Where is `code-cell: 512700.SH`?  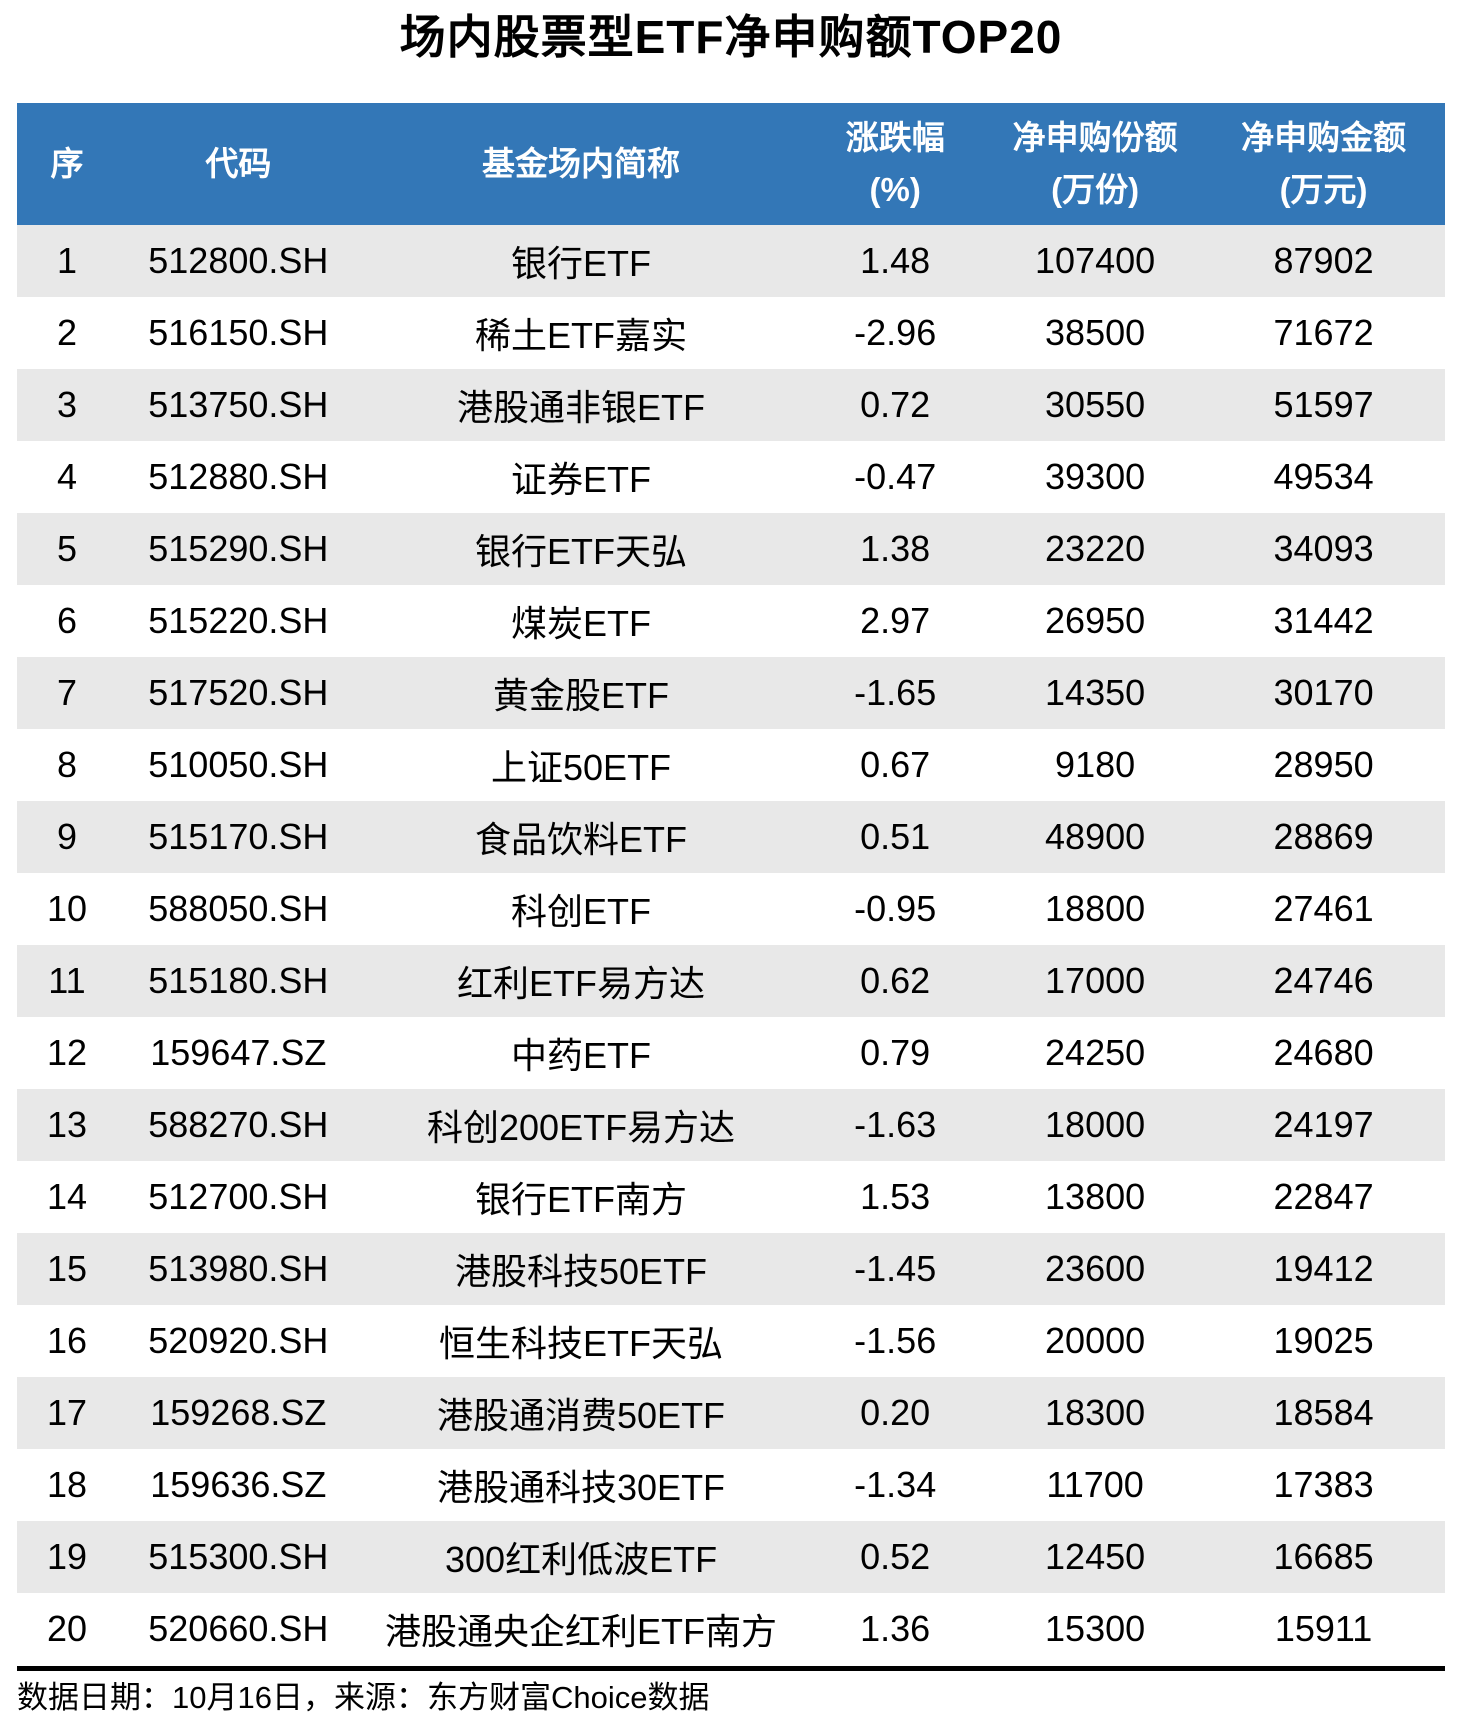
code-cell: 512700.SH is located at coordinates (238, 1196).